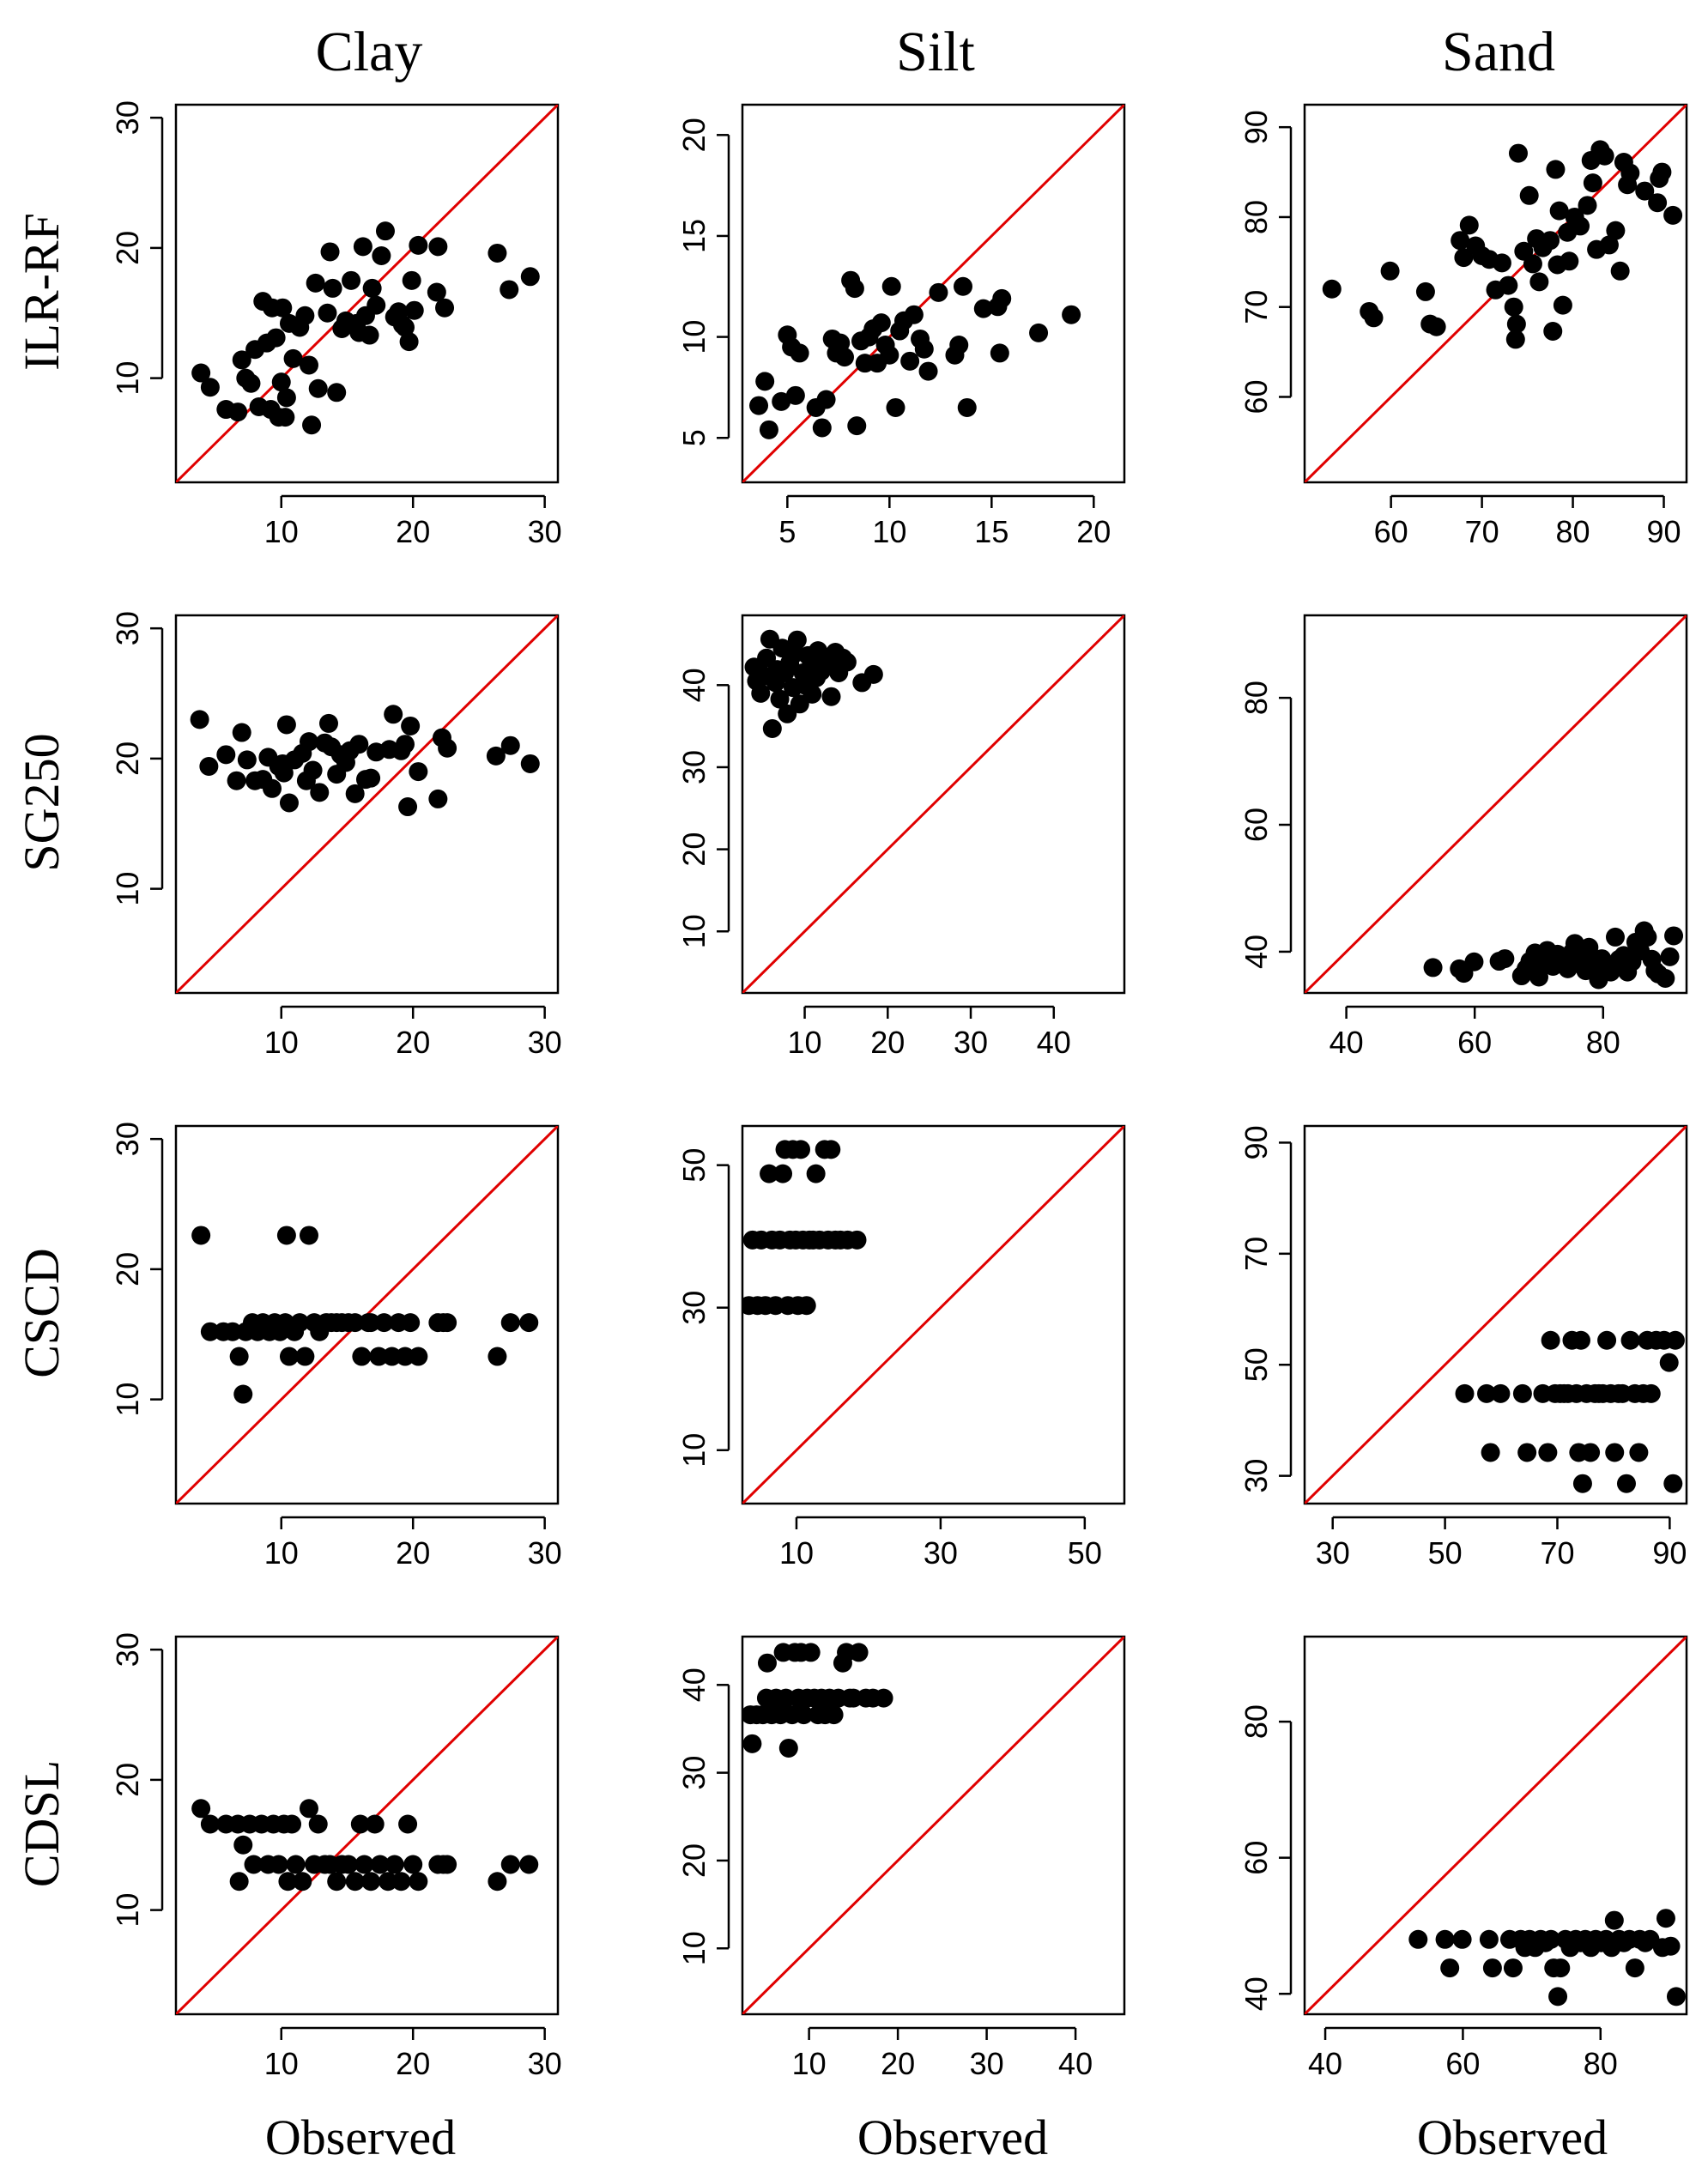  Describe the element at coordinates (898, 2063) in the screenshot. I see `x-tick-label: 20` at that location.